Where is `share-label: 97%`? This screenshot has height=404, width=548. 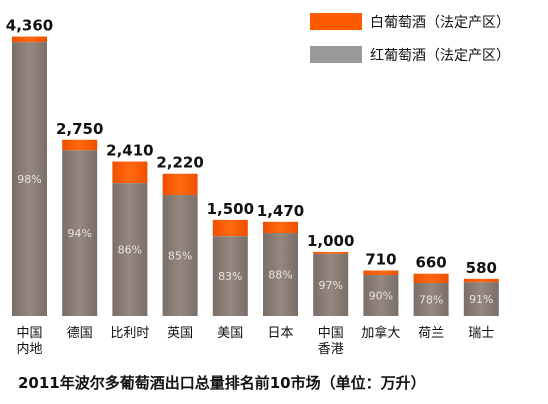 share-label: 97% is located at coordinates (330, 285).